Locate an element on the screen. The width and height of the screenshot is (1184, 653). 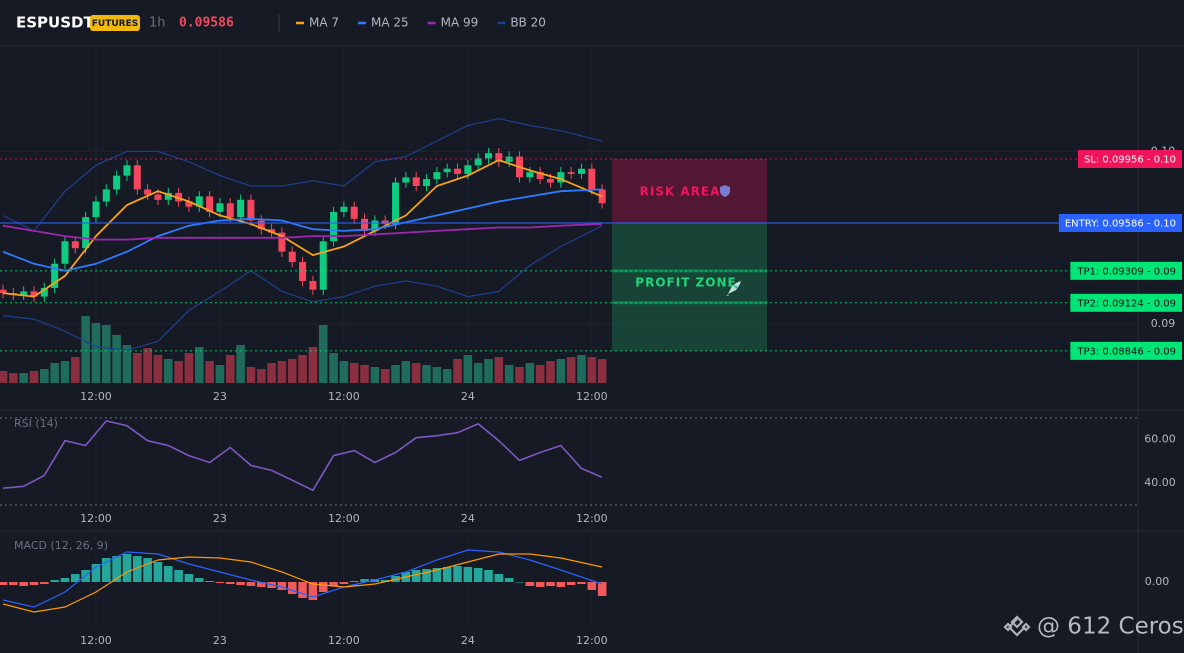
bb-lower is located at coordinates (302, 288).